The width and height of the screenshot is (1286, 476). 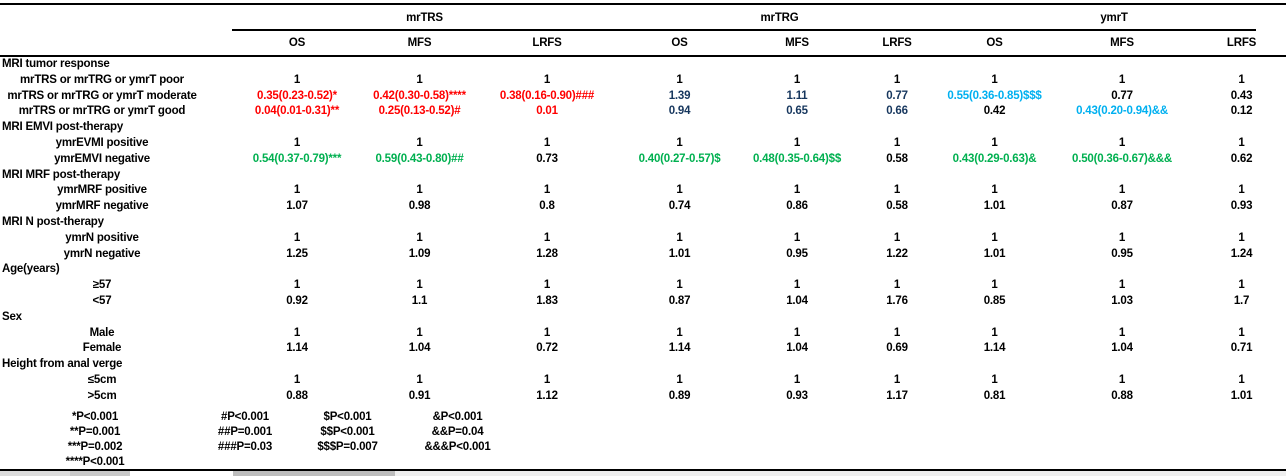 I want to click on section-label: Age(years), so click(x=31, y=269).